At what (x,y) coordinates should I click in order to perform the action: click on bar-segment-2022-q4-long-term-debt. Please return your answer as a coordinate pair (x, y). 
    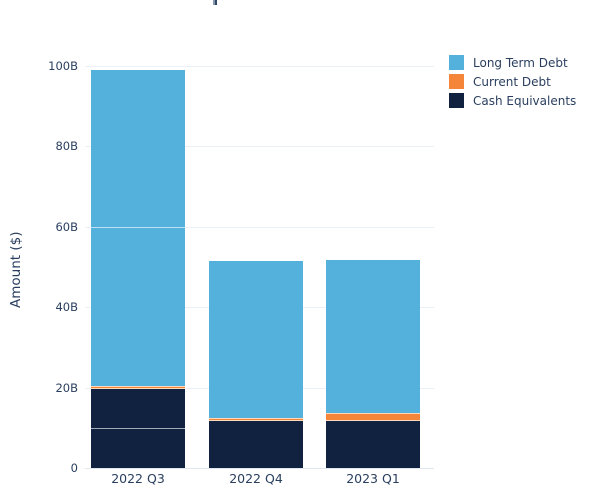
    Looking at the image, I should click on (256, 339).